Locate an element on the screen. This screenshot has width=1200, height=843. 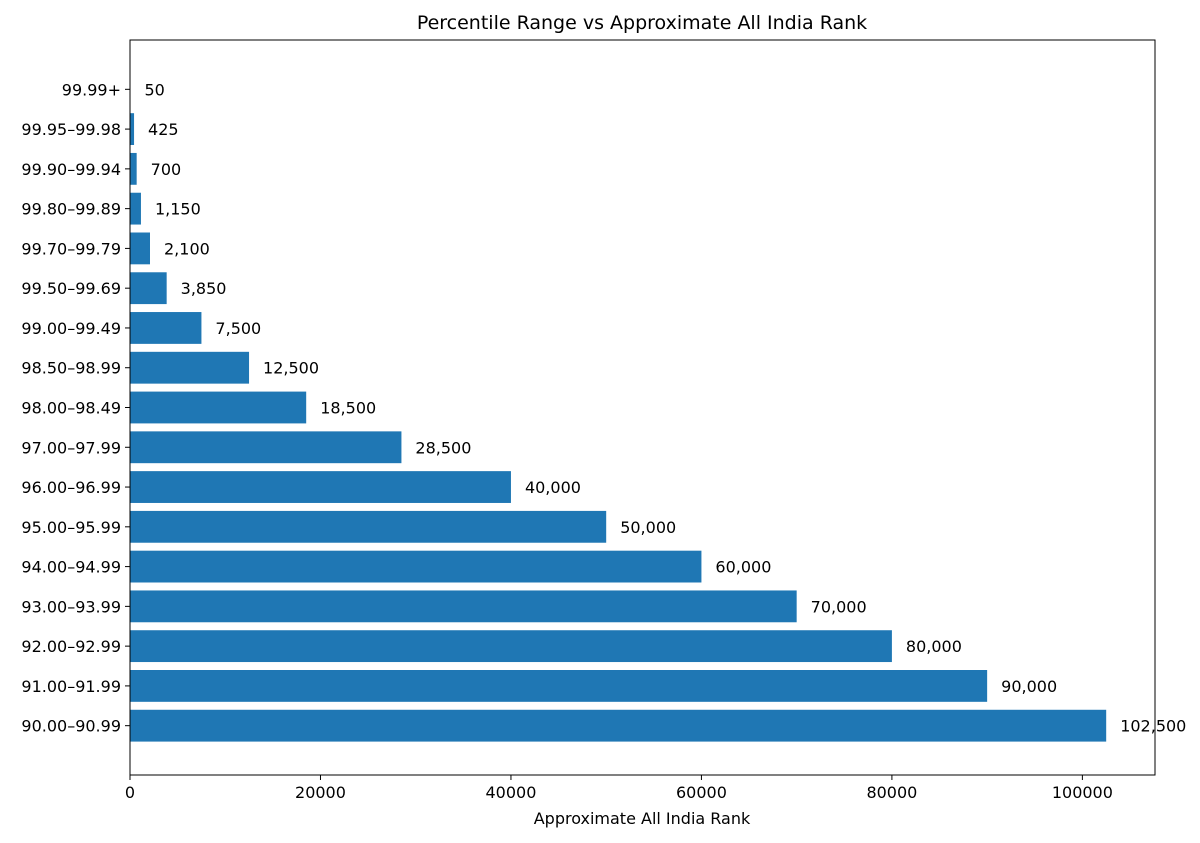
y-tick-label: 98.00–98.49 is located at coordinates (71, 408).